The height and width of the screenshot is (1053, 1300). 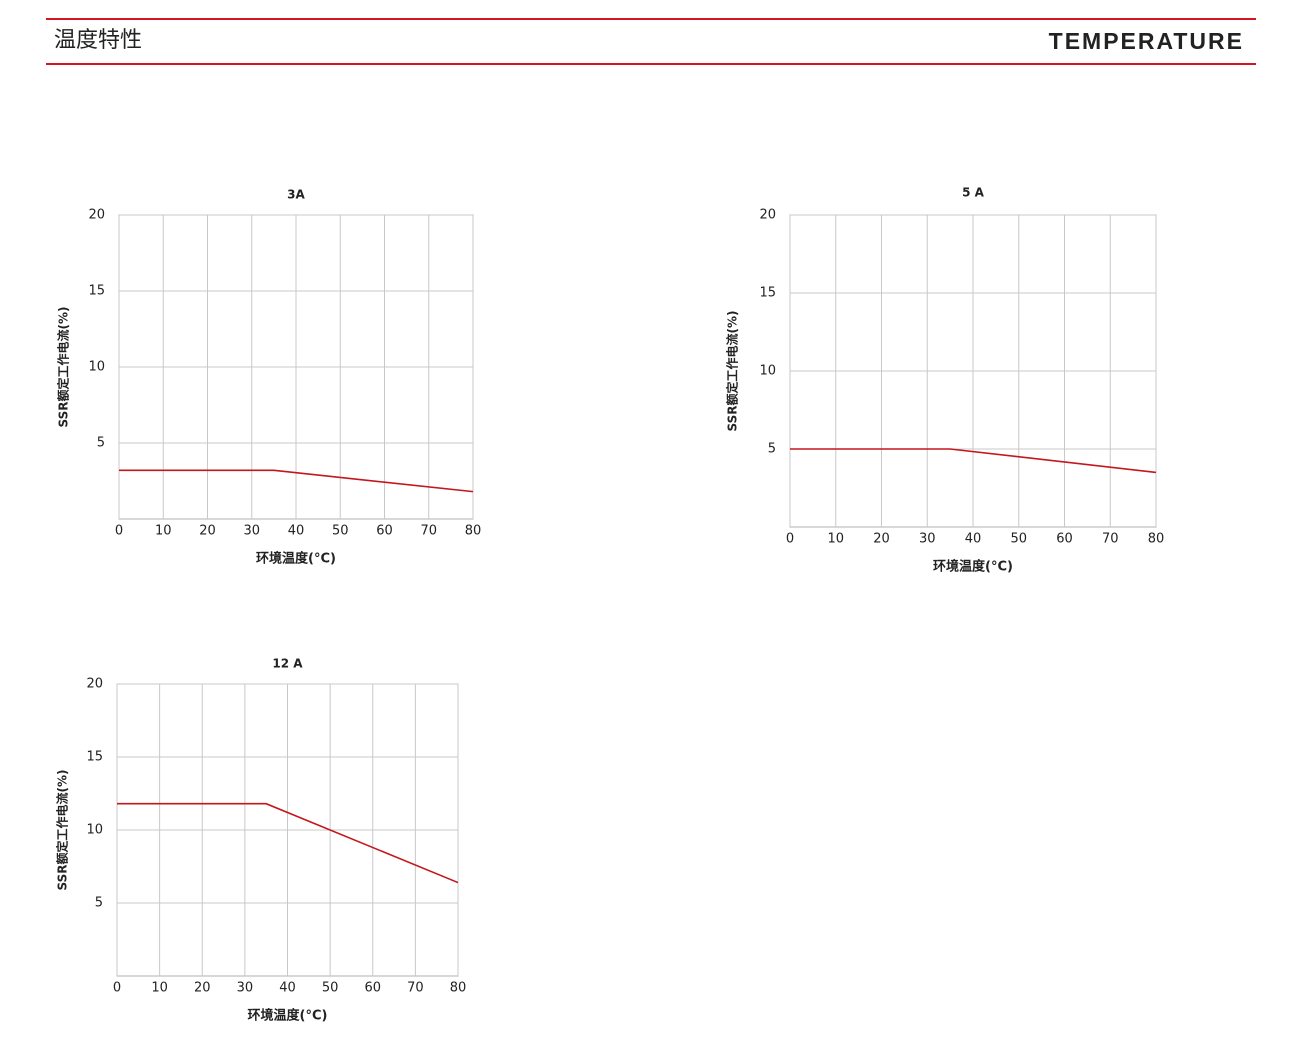 What do you see at coordinates (973, 193) in the screenshot?
I see `chart-title: 5 A` at bounding box center [973, 193].